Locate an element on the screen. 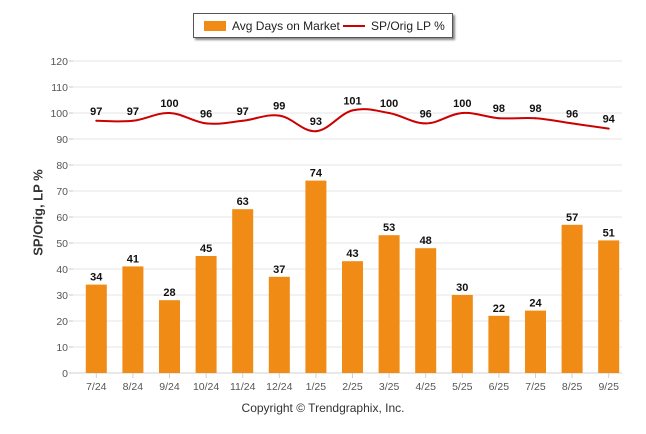  legend-bar-swatch is located at coordinates (215, 26).